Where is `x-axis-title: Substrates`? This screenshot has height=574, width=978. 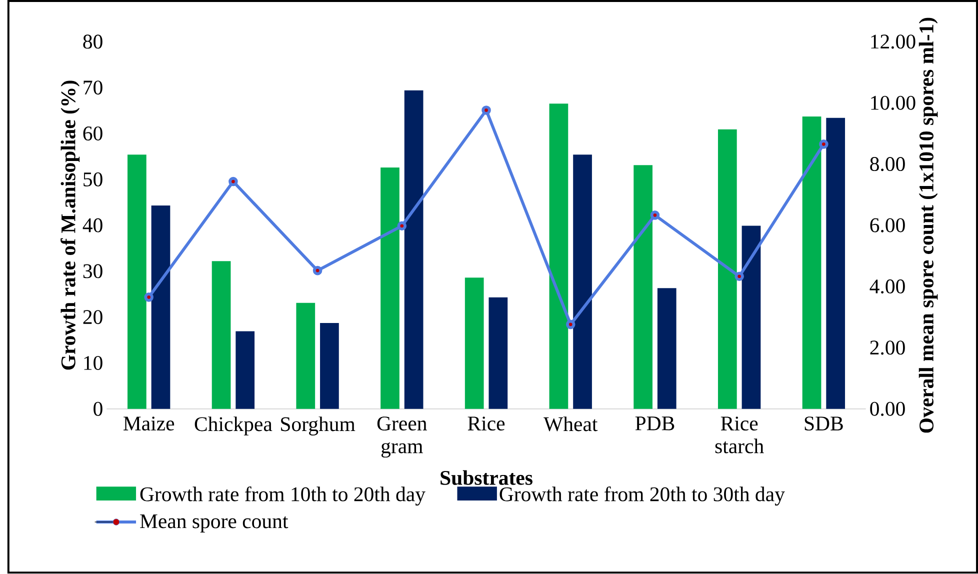 x-axis-title: Substrates is located at coordinates (486, 478).